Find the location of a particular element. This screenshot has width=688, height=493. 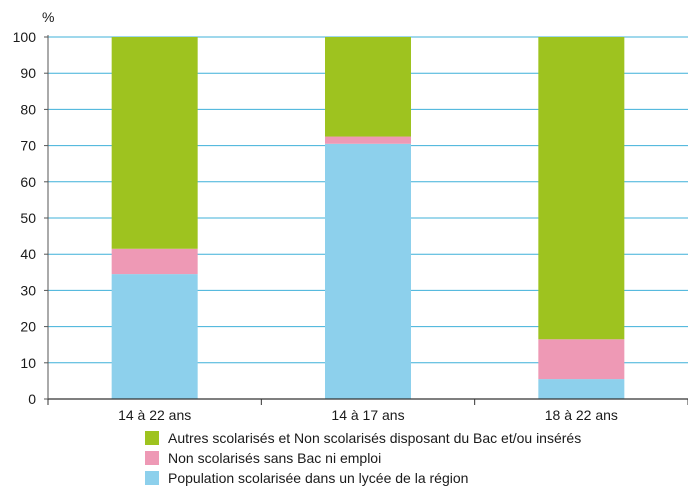

y-tick-label: 50 is located at coordinates (28, 218).